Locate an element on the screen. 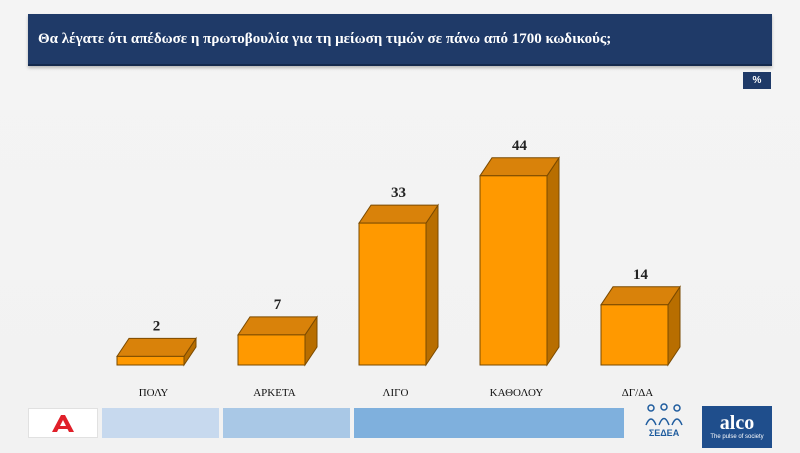 The height and width of the screenshot is (453, 800). category-label: ΠΟΛΥ is located at coordinates (154, 393).